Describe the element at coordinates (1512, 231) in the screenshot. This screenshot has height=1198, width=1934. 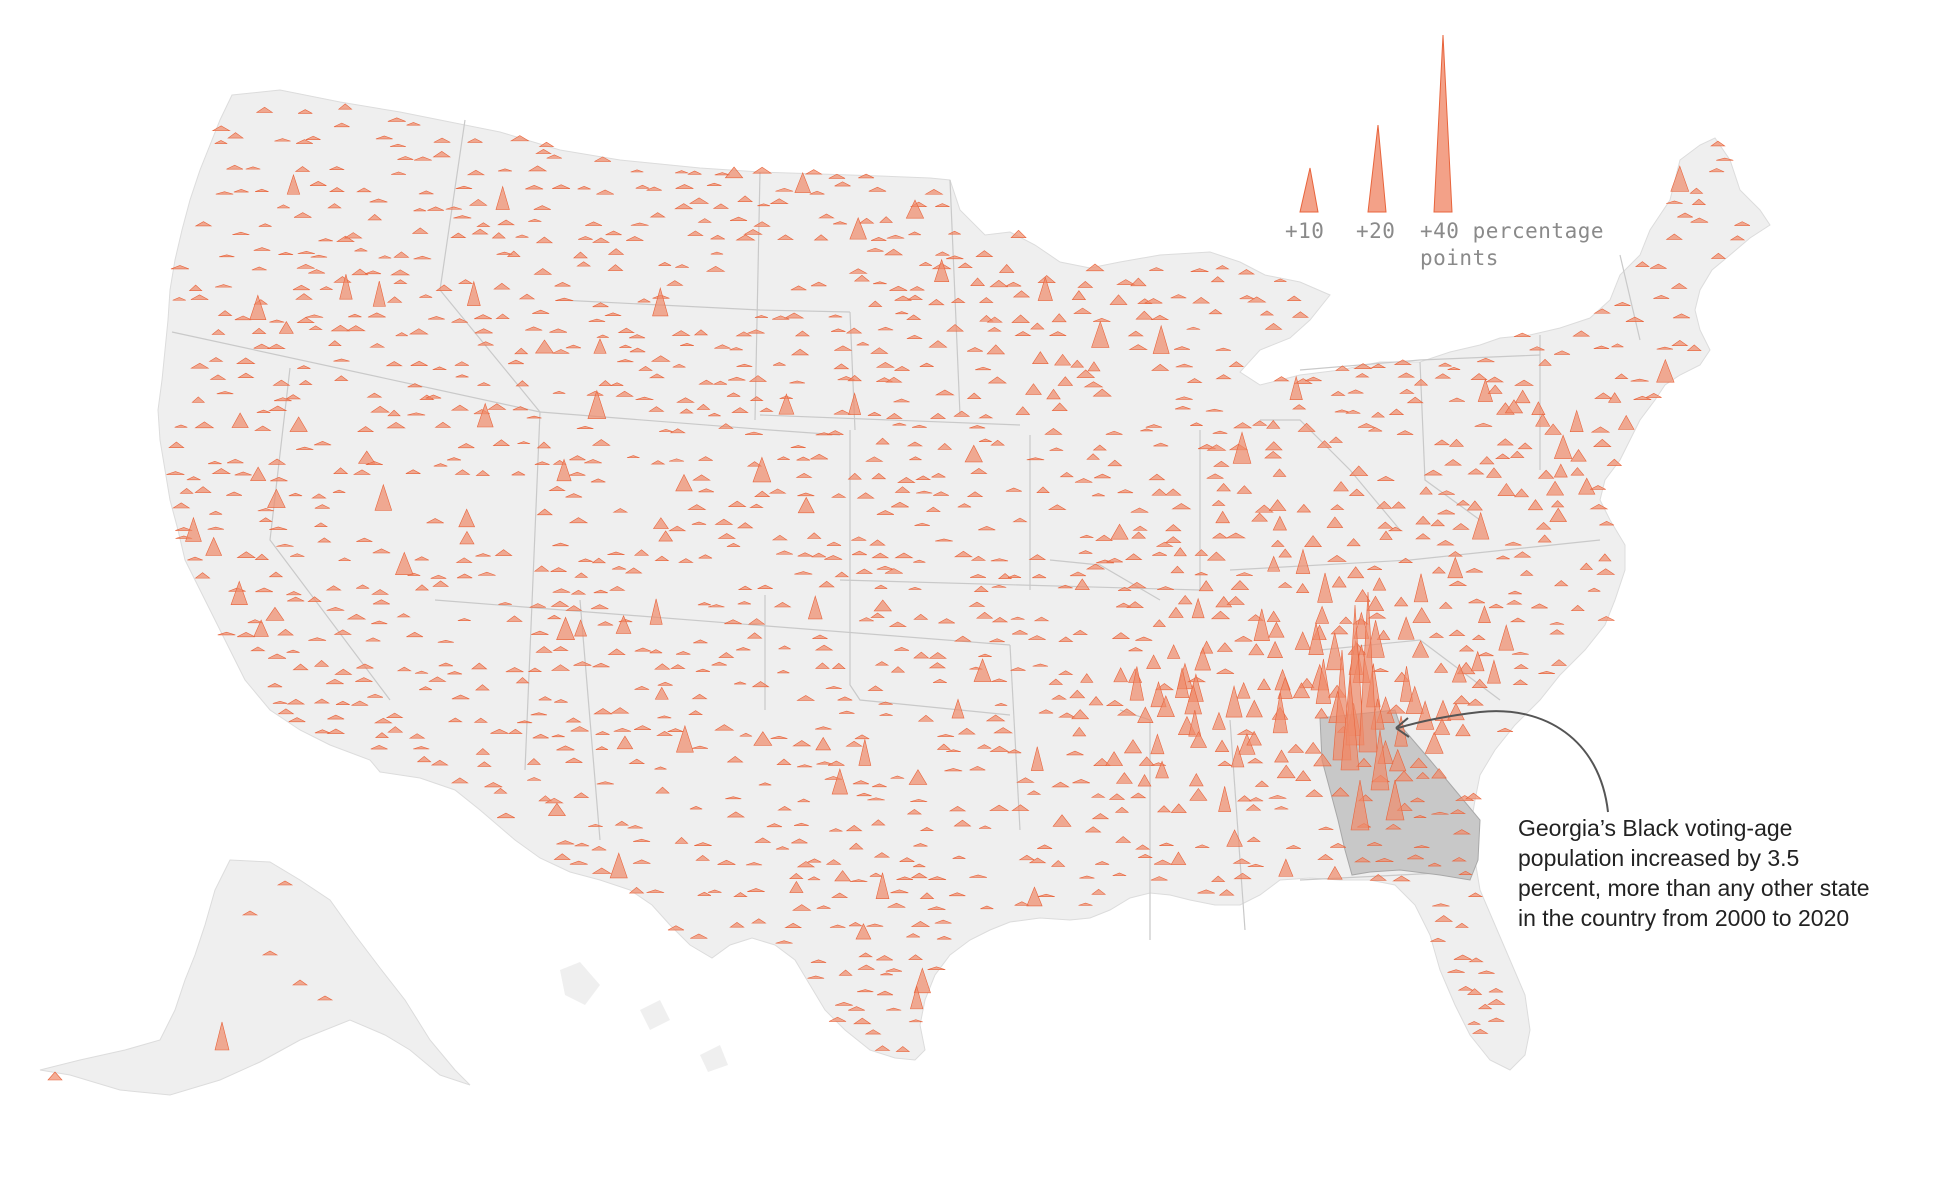
I see `legend-label-40: +40 percentage` at that location.